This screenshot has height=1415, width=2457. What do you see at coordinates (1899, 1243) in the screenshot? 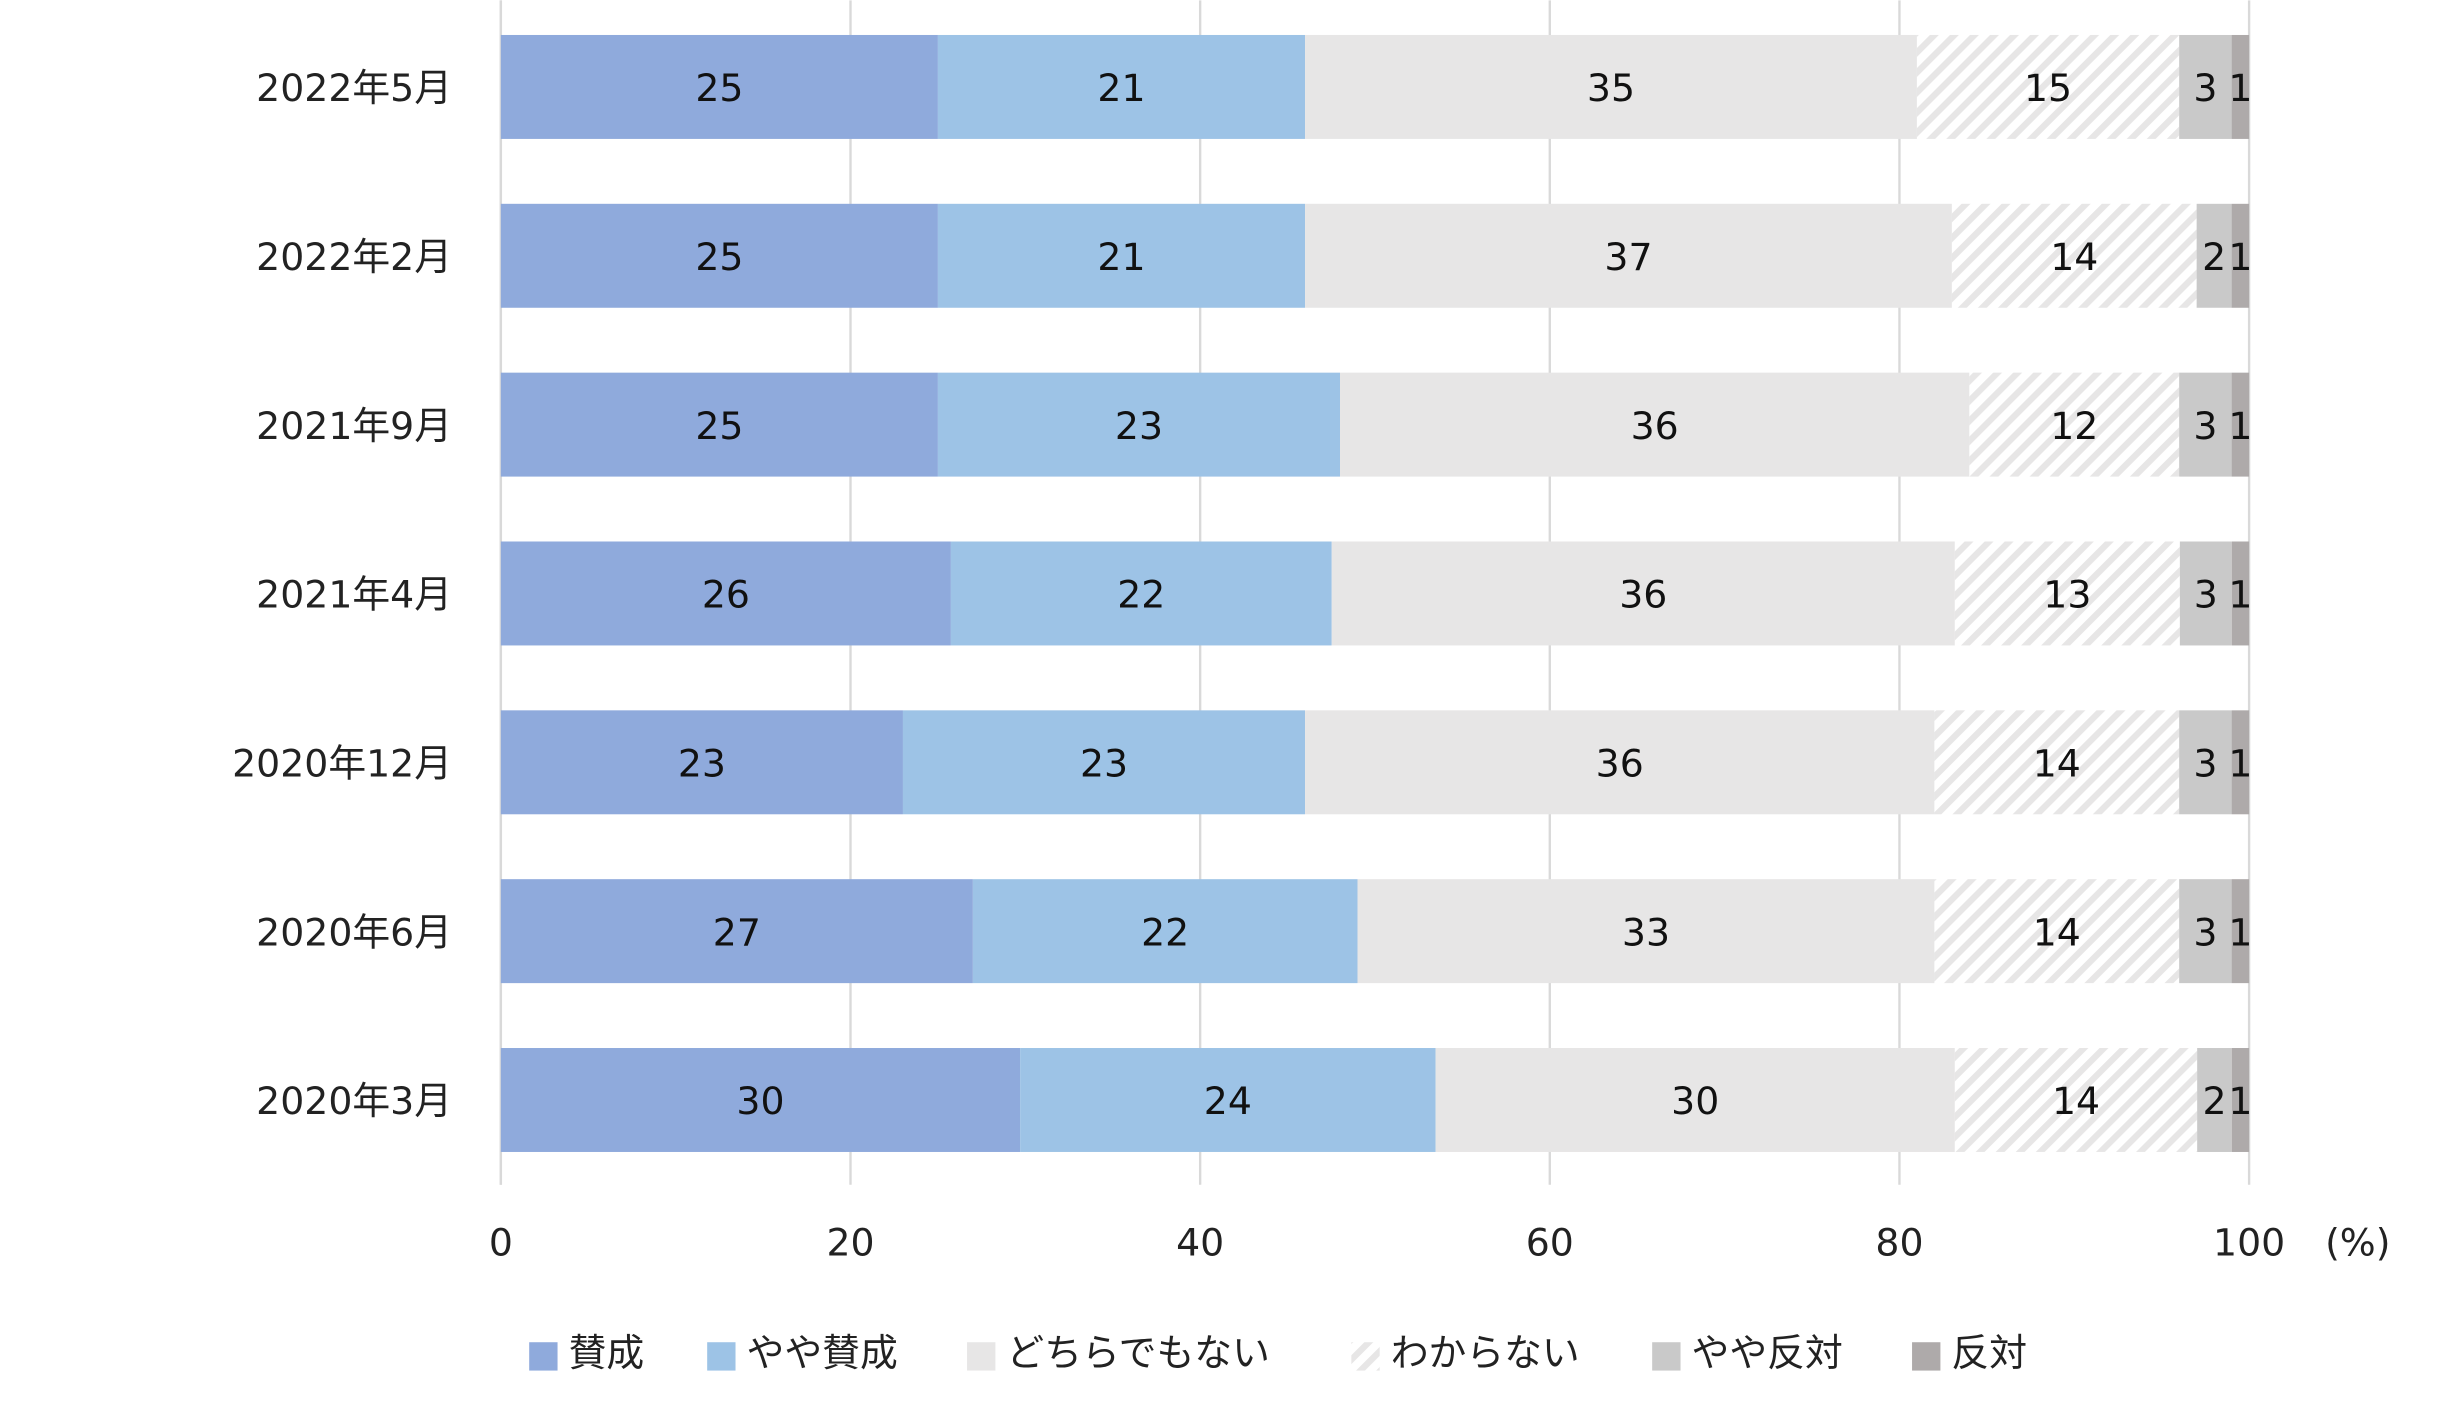
I see `x-tick-label: 80` at bounding box center [1899, 1243].